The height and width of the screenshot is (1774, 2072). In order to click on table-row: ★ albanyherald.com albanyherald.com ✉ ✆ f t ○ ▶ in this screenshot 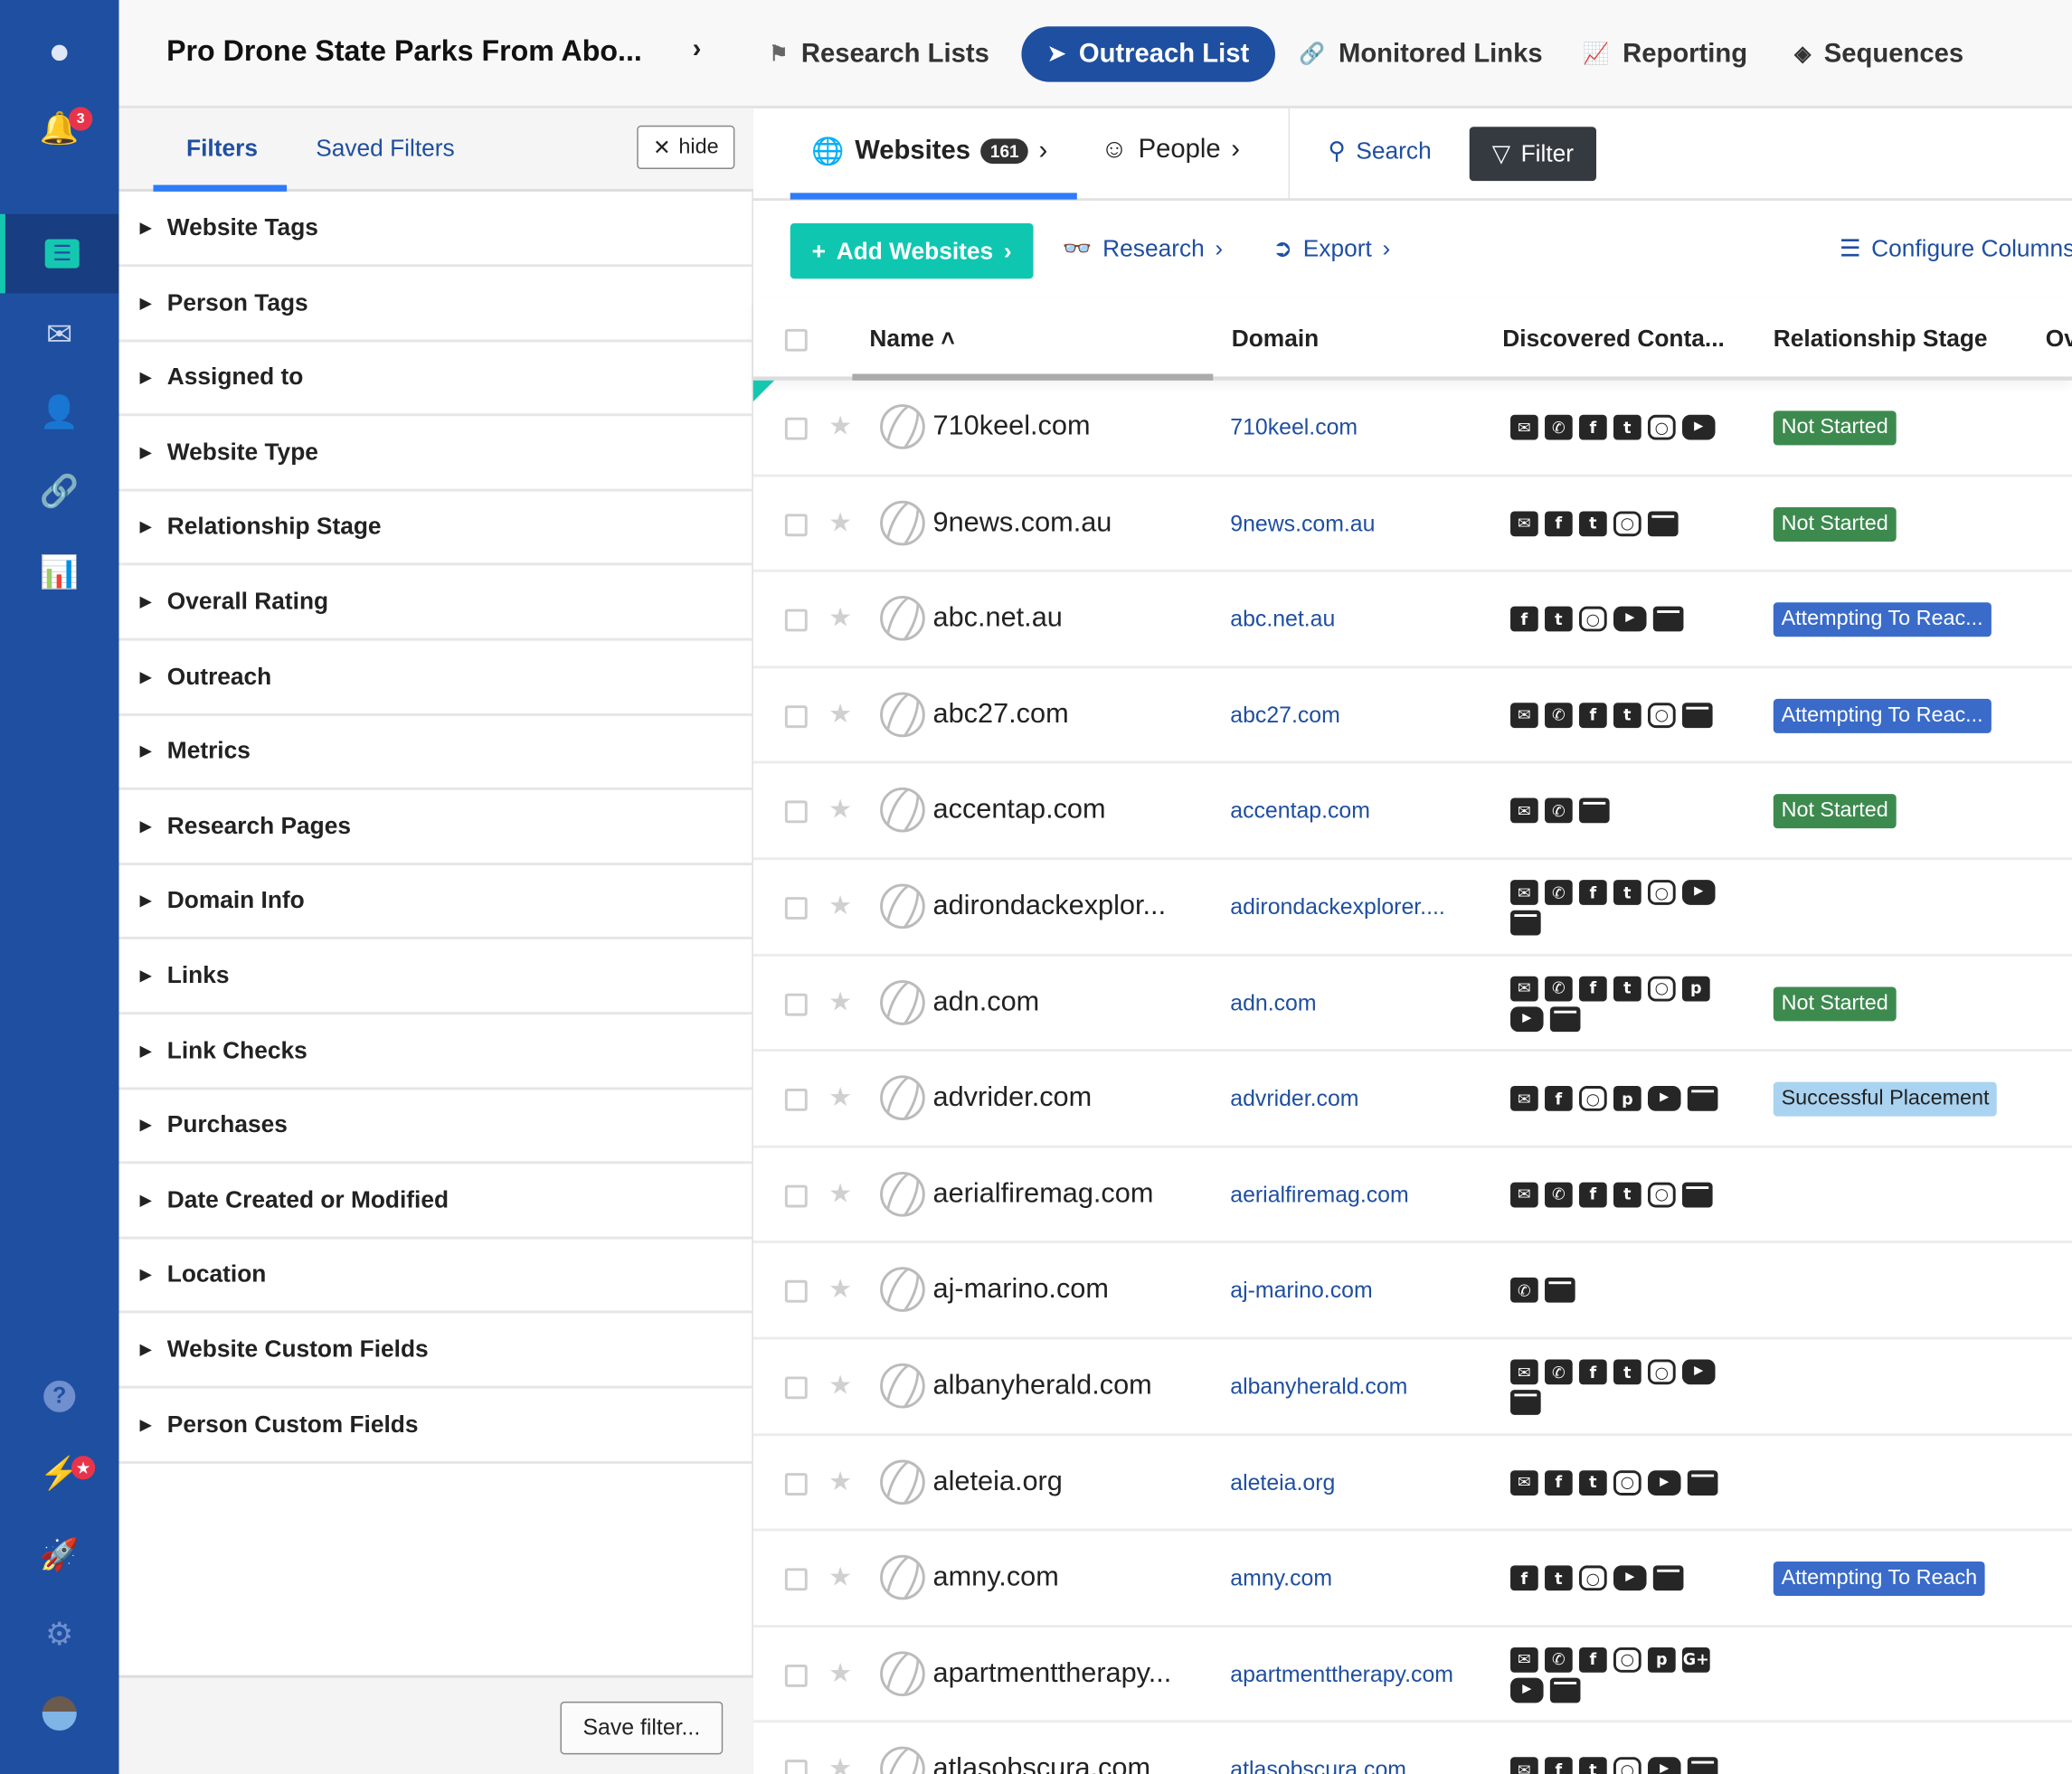, I will do `click(1412, 1388)`.